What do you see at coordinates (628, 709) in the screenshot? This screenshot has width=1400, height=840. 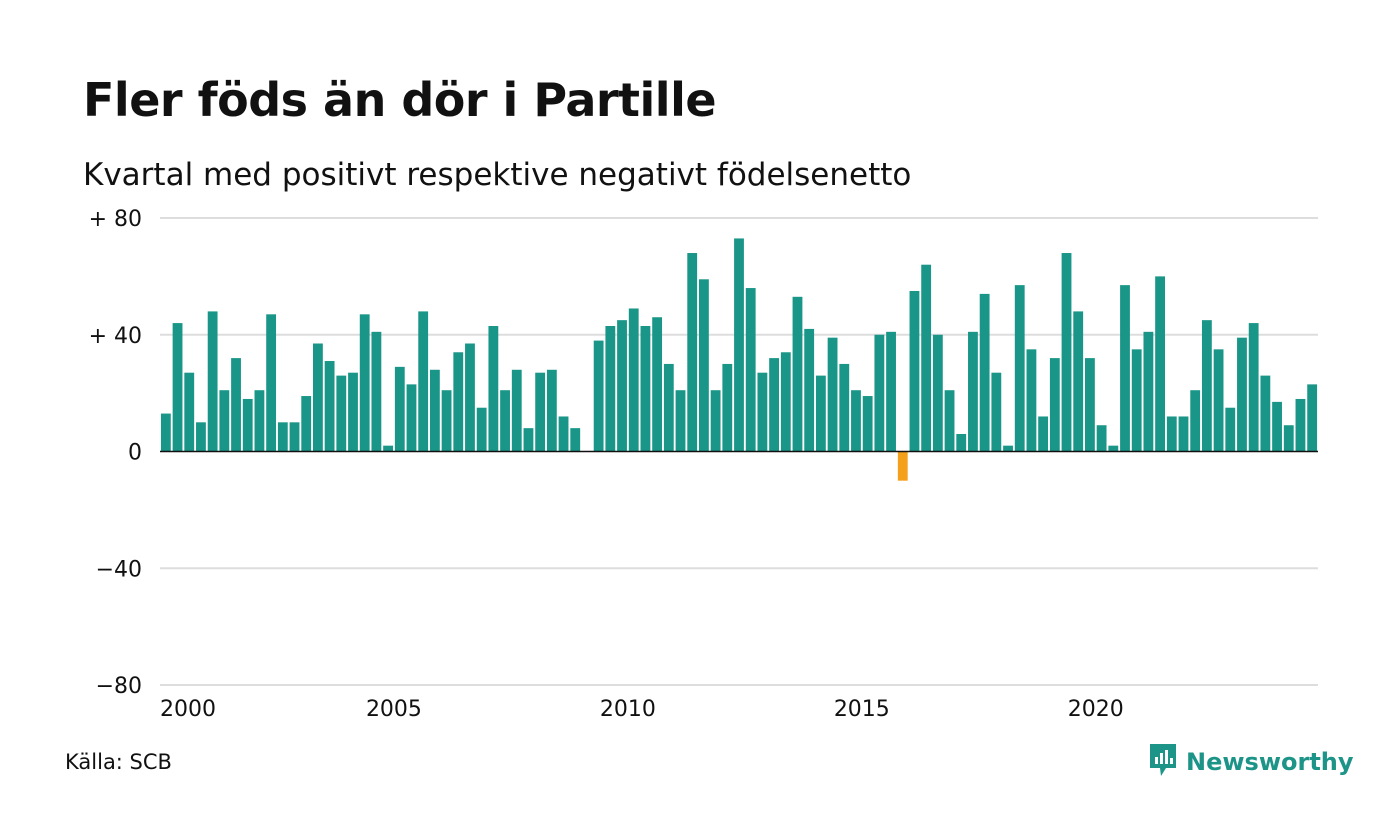 I see `x-tick-label: 2010` at bounding box center [628, 709].